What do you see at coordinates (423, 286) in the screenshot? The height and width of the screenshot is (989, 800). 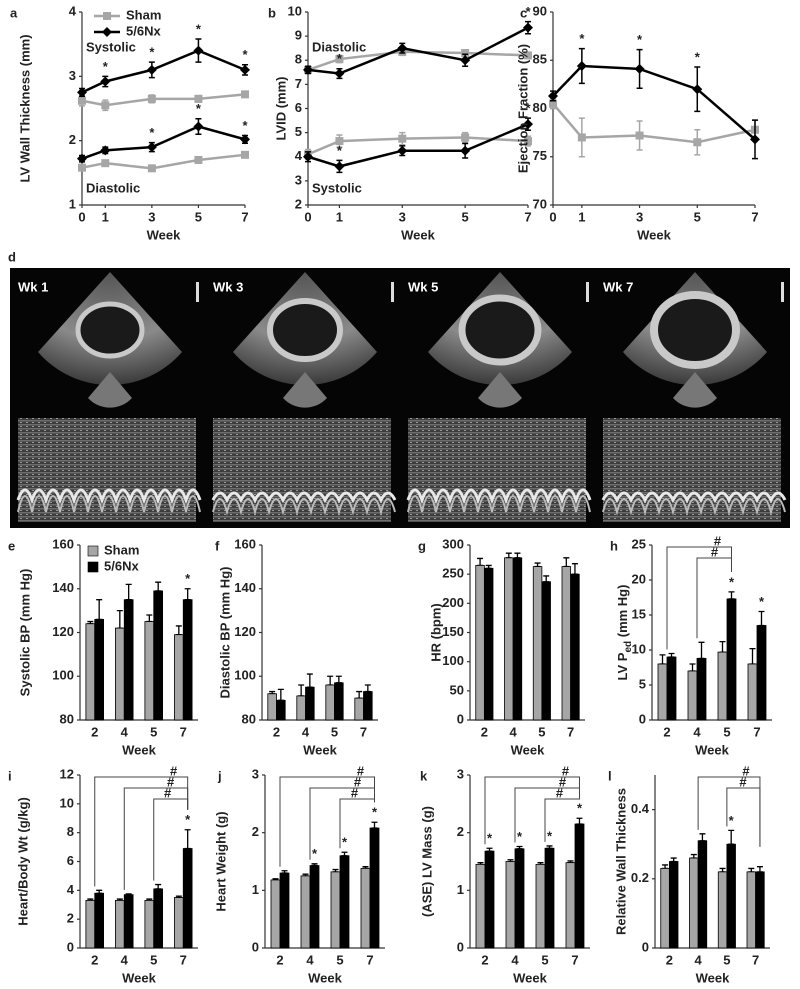 I see `echo-frame-label: Wk 5` at bounding box center [423, 286].